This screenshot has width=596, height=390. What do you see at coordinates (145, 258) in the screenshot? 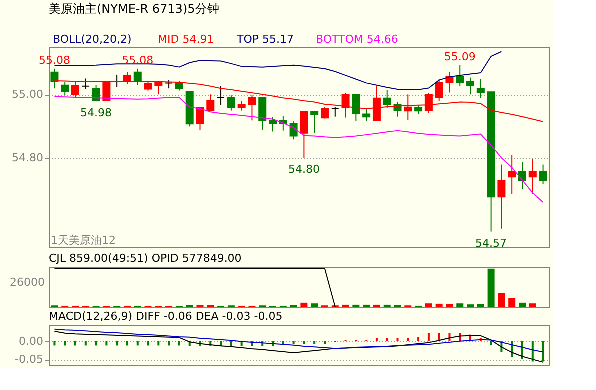
I see `chart-title: CJL 859.00(49:51) OPID 577849.00` at bounding box center [145, 258].